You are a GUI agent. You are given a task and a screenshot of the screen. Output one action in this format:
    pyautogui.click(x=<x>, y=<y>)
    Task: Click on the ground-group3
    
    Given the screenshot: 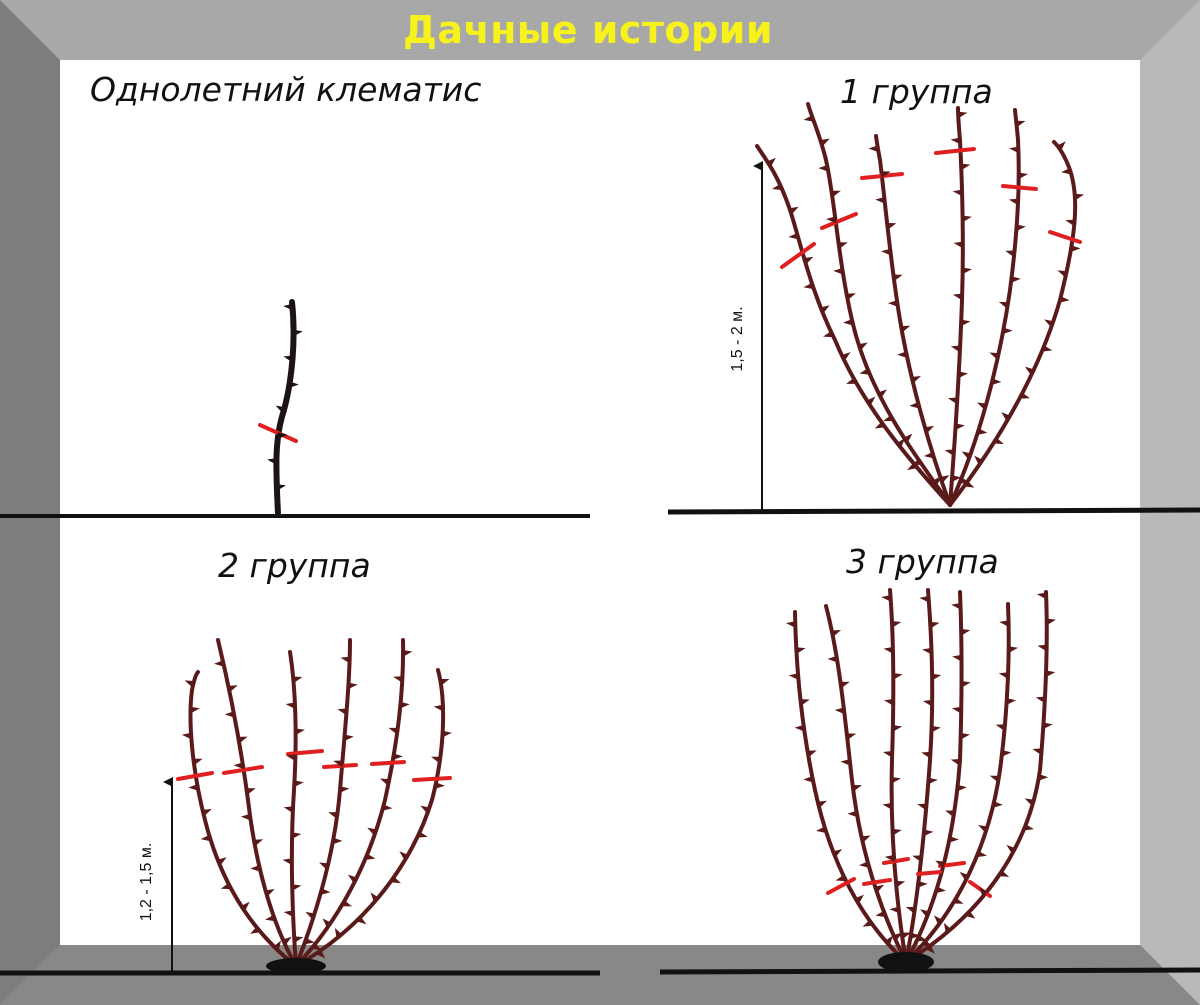 What is the action you would take?
    pyautogui.click(x=929, y=971)
    